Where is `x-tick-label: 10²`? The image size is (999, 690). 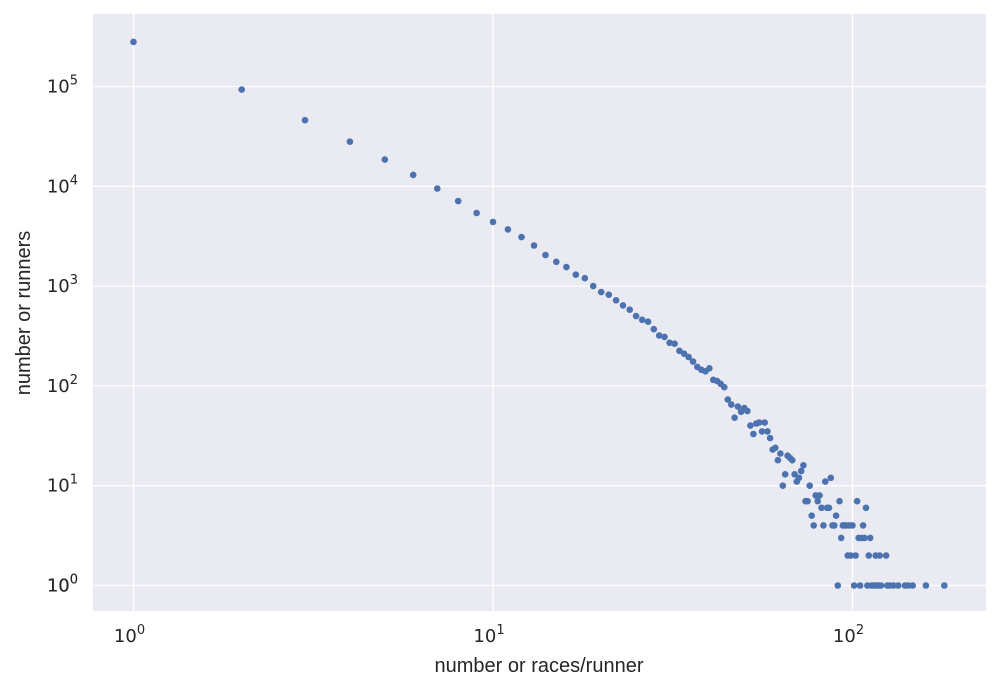 x-tick-label: 10² is located at coordinates (848, 635).